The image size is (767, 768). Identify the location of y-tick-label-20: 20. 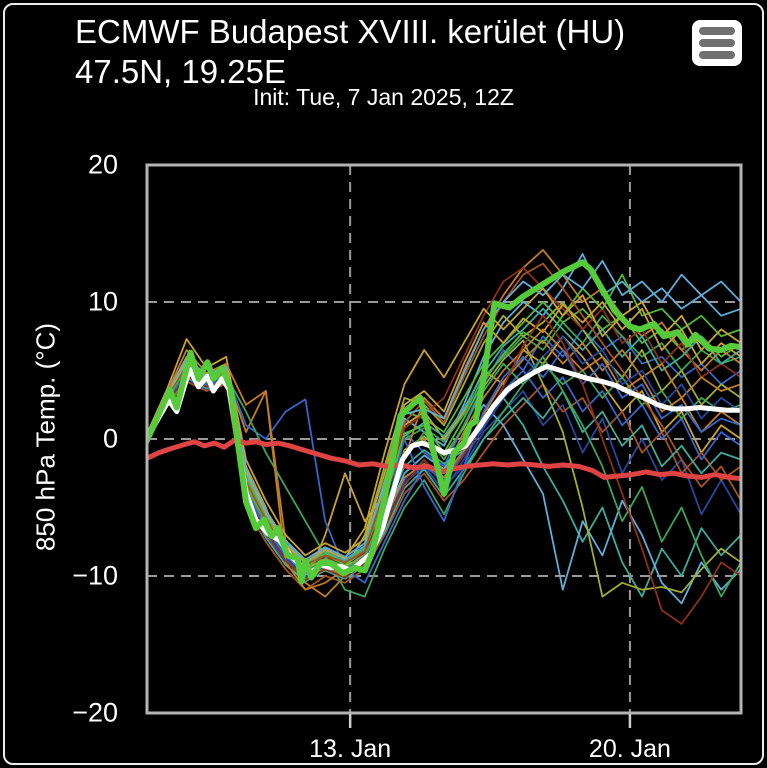
(102, 164).